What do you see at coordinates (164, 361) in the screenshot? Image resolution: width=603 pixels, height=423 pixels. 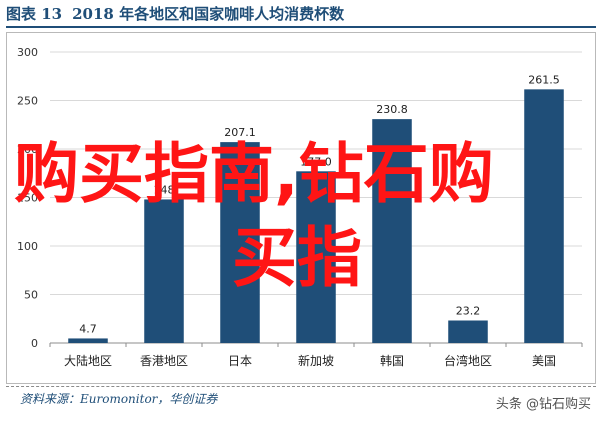 I see `x-tick-label: 香港地区` at bounding box center [164, 361].